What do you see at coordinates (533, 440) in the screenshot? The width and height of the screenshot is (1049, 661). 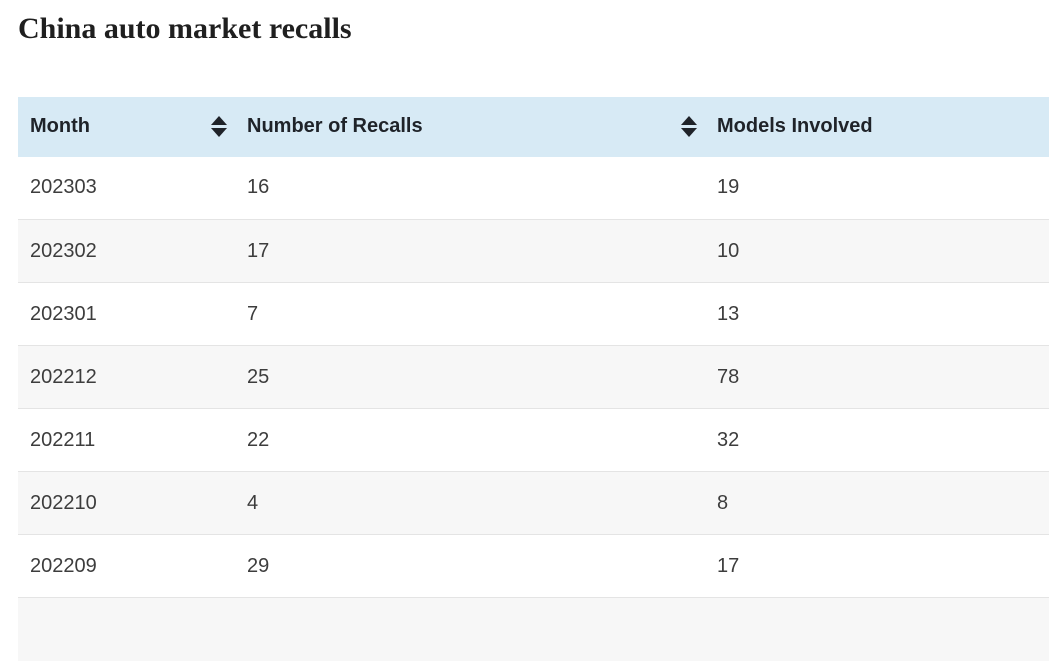 I see `table-row: 202211 22 32` at bounding box center [533, 440].